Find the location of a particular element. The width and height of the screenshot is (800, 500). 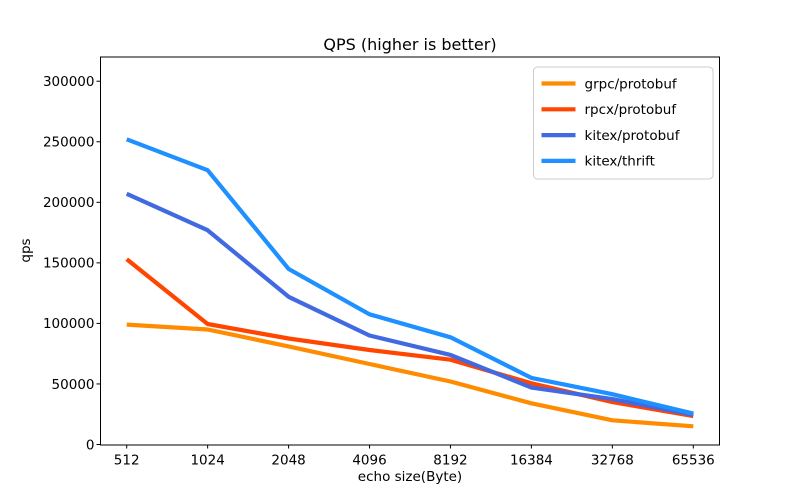

x-axis-label: echo size(Byte) is located at coordinates (410, 477).